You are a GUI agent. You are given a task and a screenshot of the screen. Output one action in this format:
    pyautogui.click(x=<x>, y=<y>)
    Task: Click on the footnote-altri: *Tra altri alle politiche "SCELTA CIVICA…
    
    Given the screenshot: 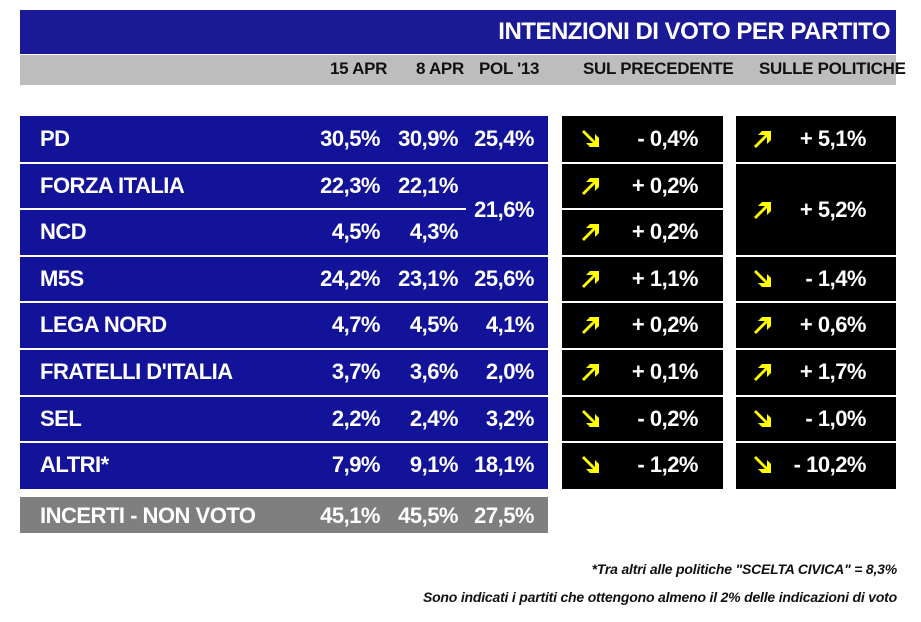 What is the action you would take?
    pyautogui.click(x=744, y=569)
    